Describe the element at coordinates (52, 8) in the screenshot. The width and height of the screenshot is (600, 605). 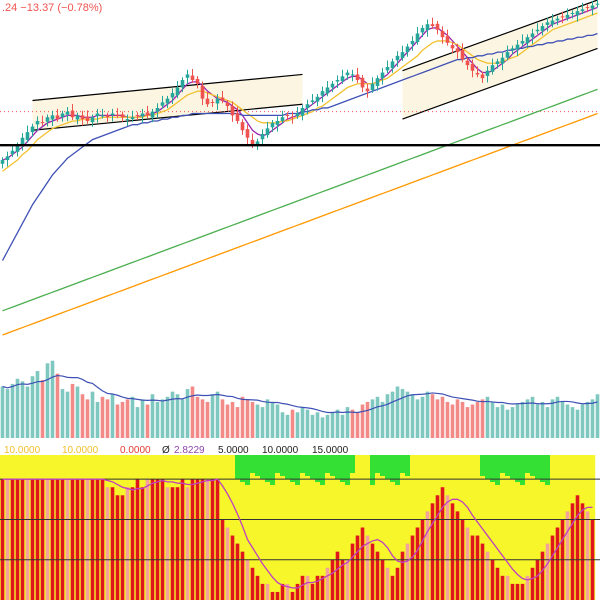
I see `price-change-text: .24 −13.37 (−0.78%)` at that location.